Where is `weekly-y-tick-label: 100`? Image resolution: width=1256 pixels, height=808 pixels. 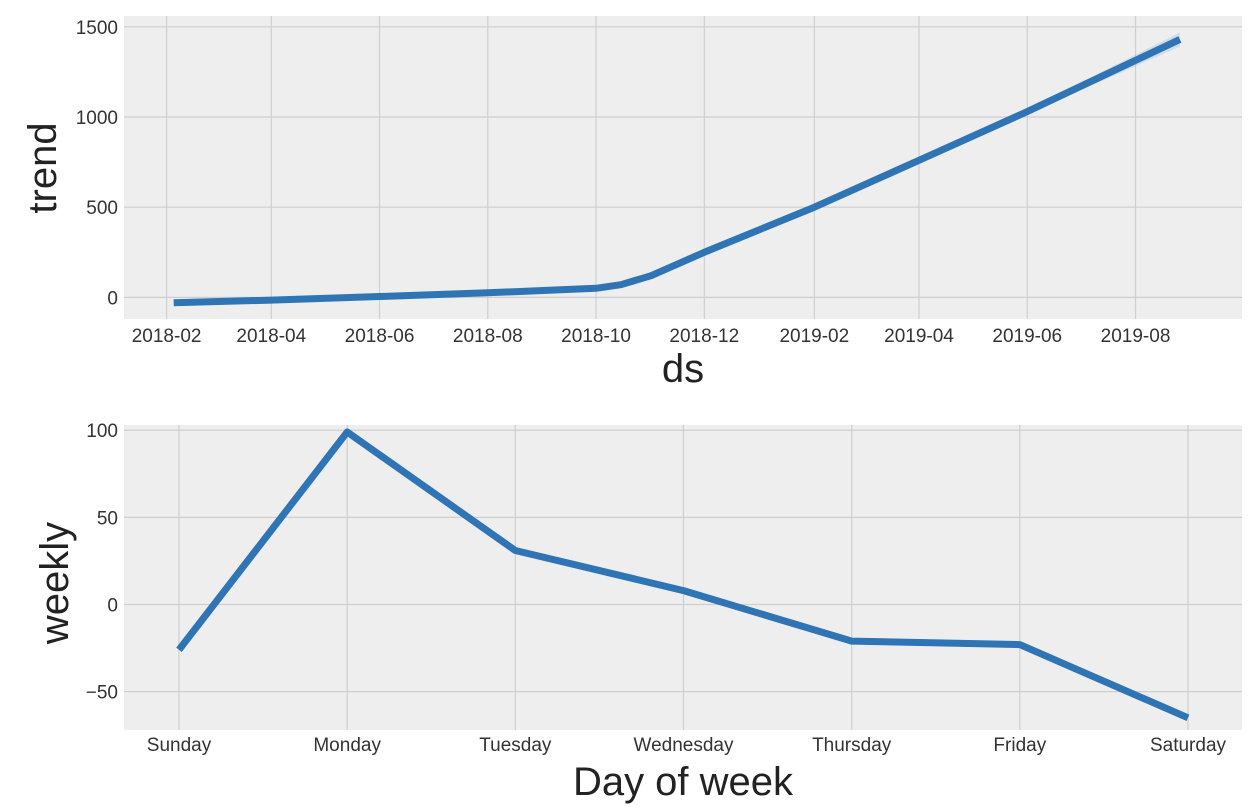
weekly-y-tick-label: 100 is located at coordinates (102, 431).